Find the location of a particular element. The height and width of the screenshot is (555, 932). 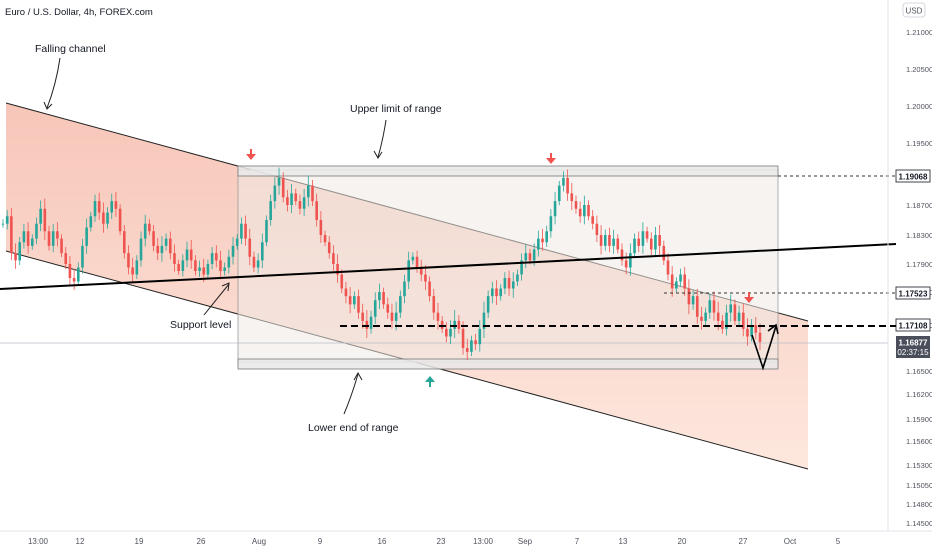

svg-text: 1.19068 is located at coordinates (913, 177).